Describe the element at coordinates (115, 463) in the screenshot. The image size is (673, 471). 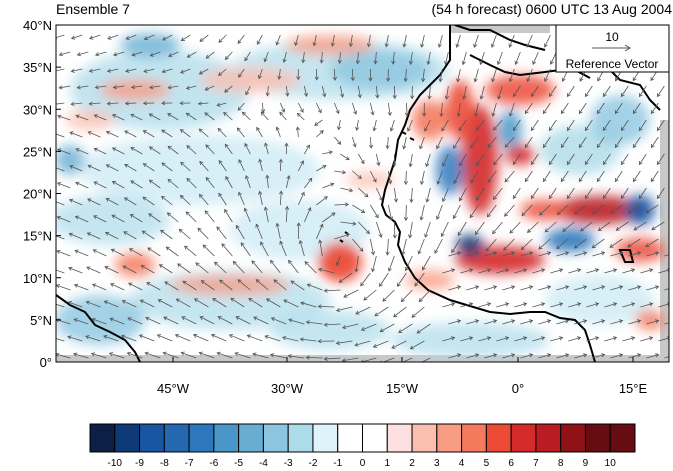
I see `colorbar-label: -10` at that location.